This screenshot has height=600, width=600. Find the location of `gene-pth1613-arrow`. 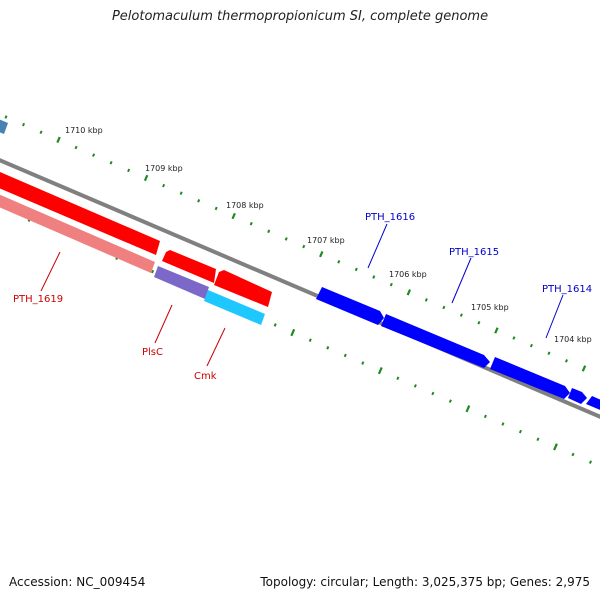

gene-pth1613-arrow is located at coordinates (577, 396).